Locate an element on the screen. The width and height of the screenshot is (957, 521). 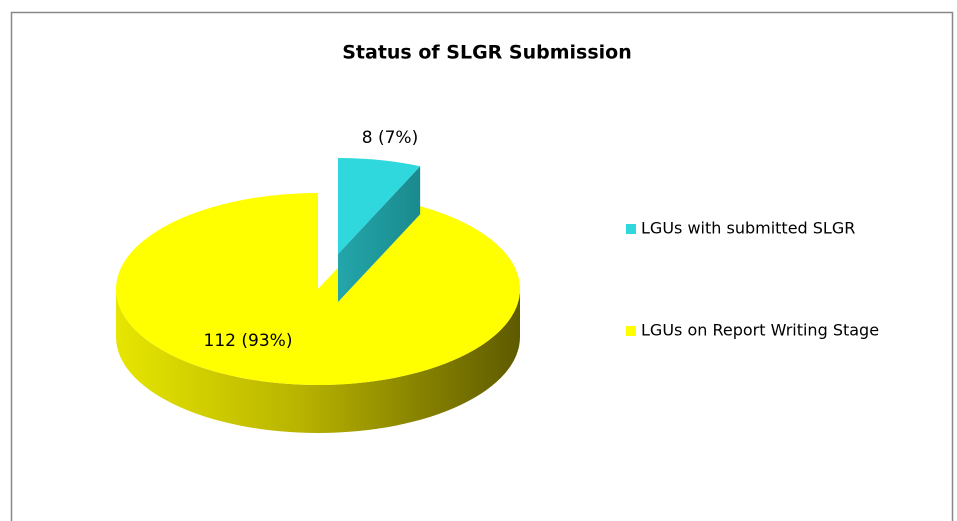
slice-cut-face is located at coordinates (379, 234).